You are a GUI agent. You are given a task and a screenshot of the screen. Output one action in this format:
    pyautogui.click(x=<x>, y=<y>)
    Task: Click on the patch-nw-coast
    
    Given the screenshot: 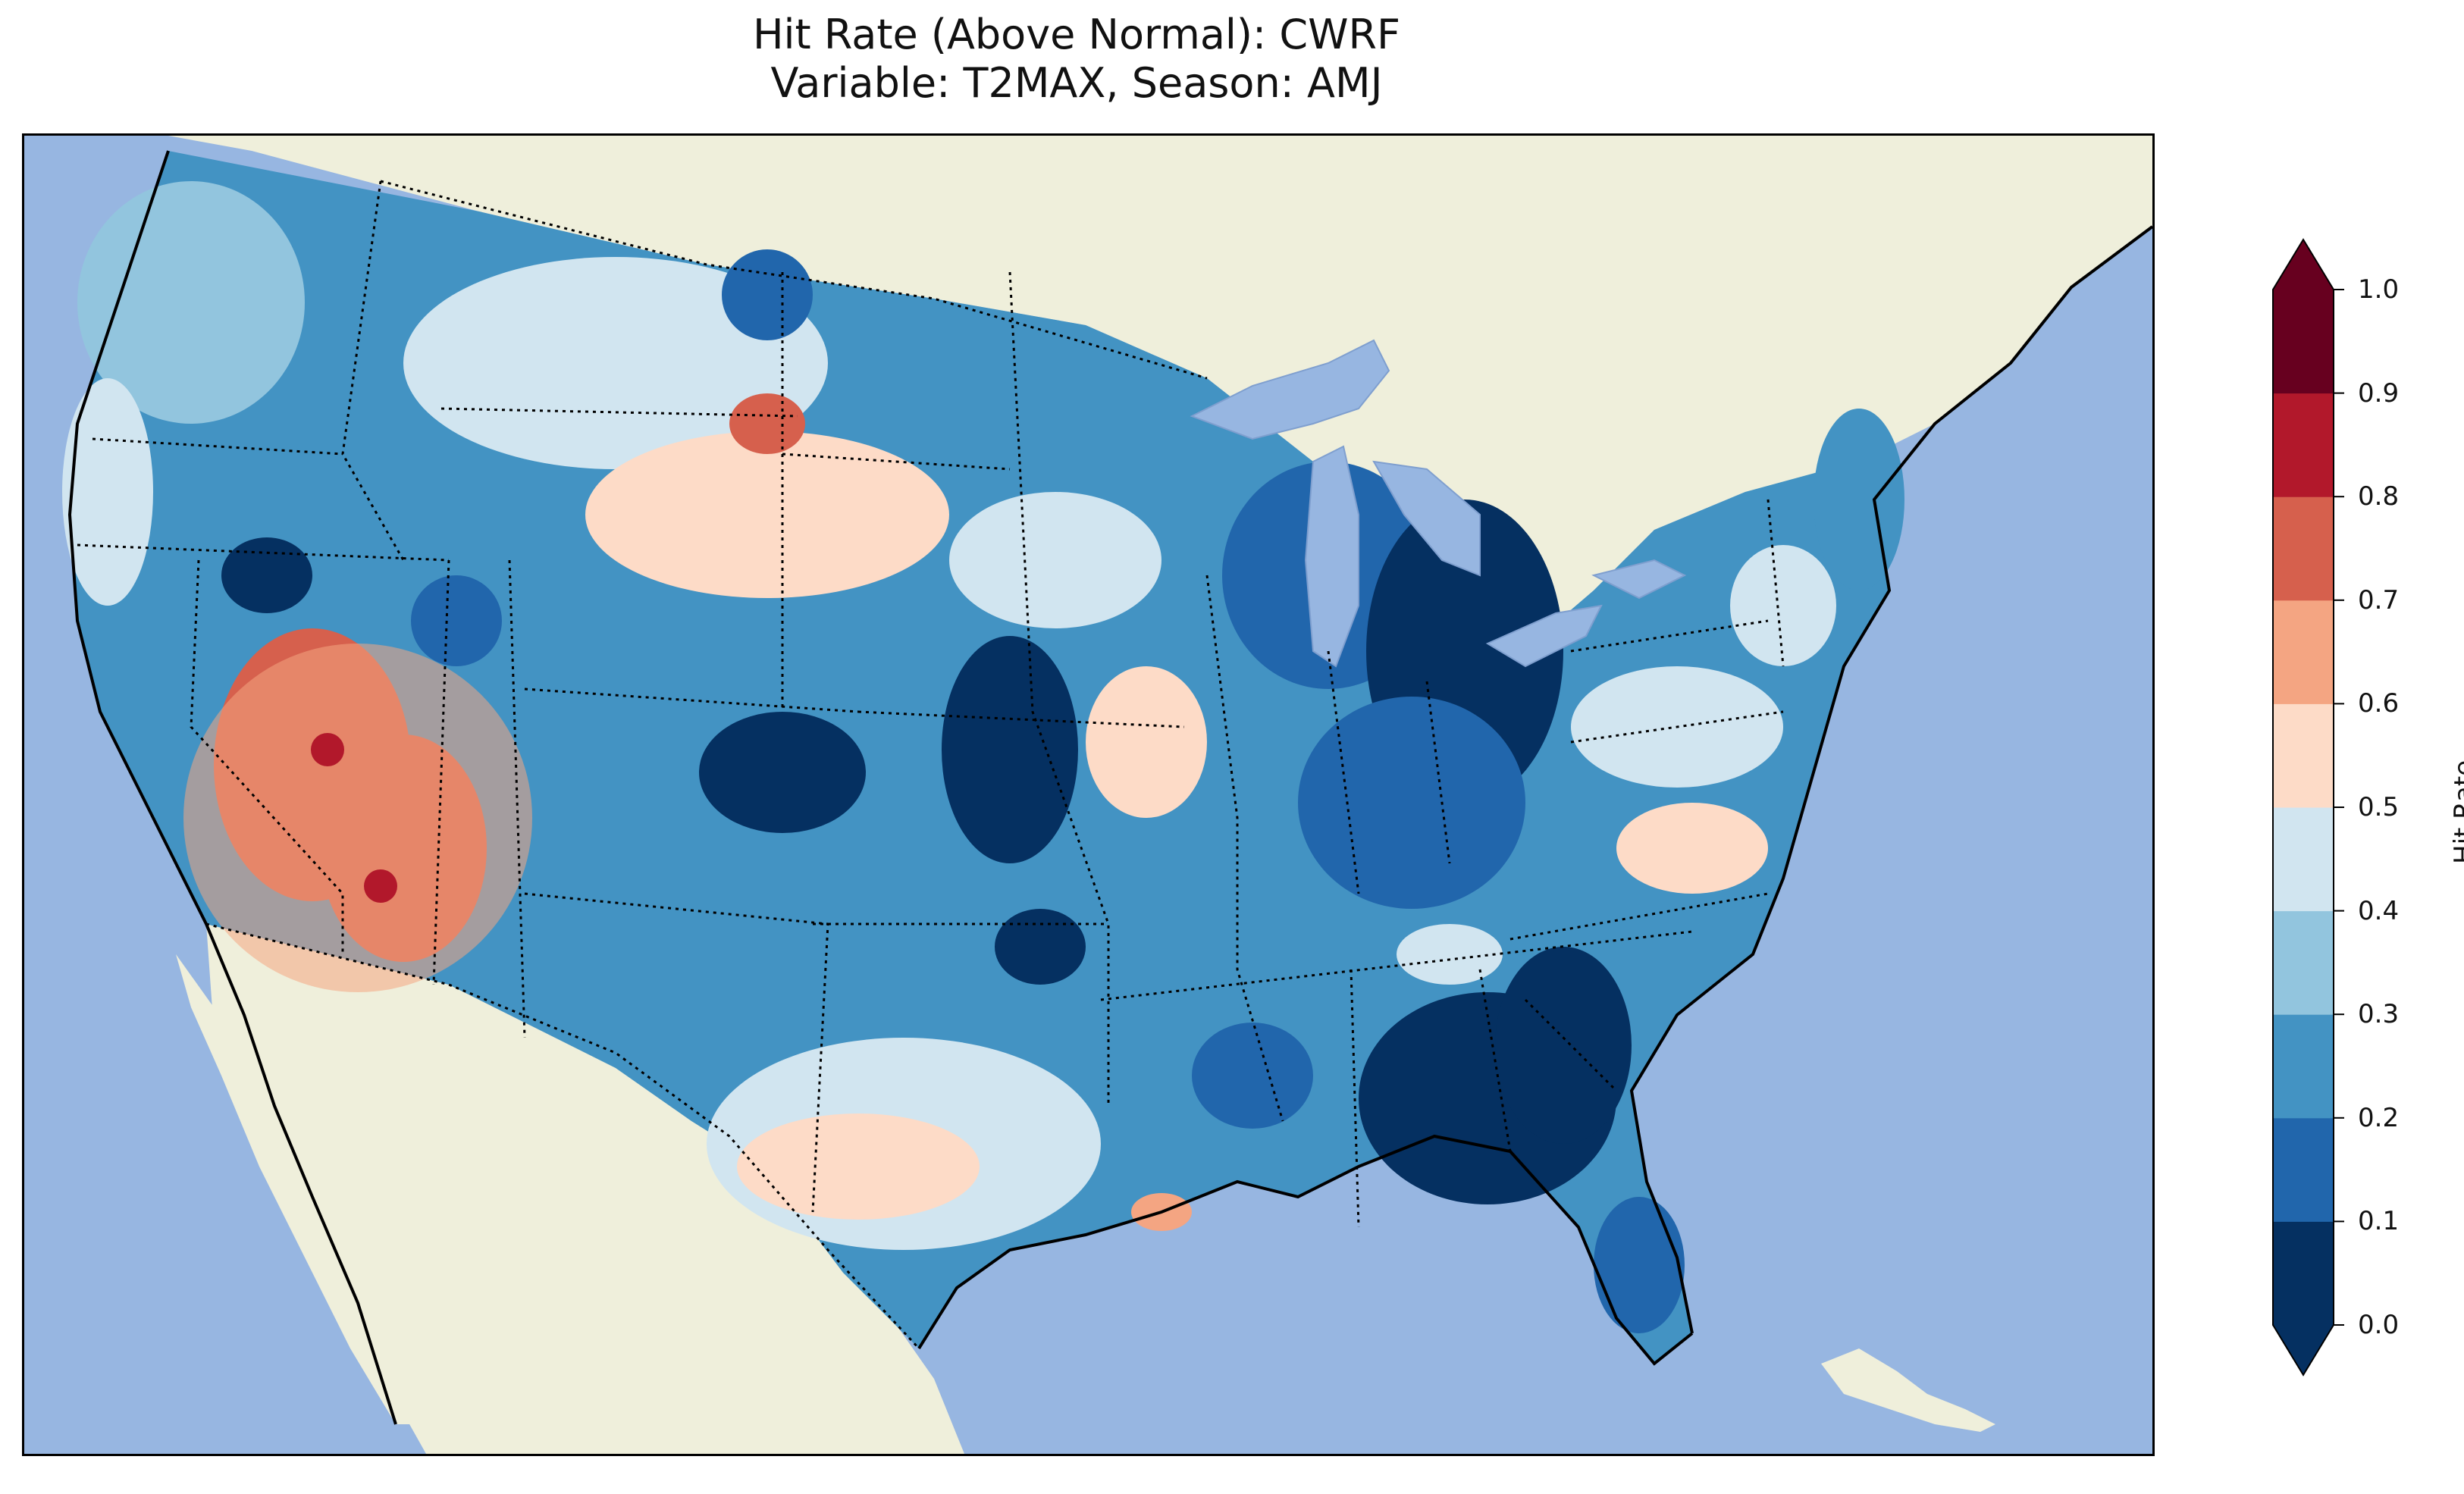 What is the action you would take?
    pyautogui.click(x=108, y=492)
    